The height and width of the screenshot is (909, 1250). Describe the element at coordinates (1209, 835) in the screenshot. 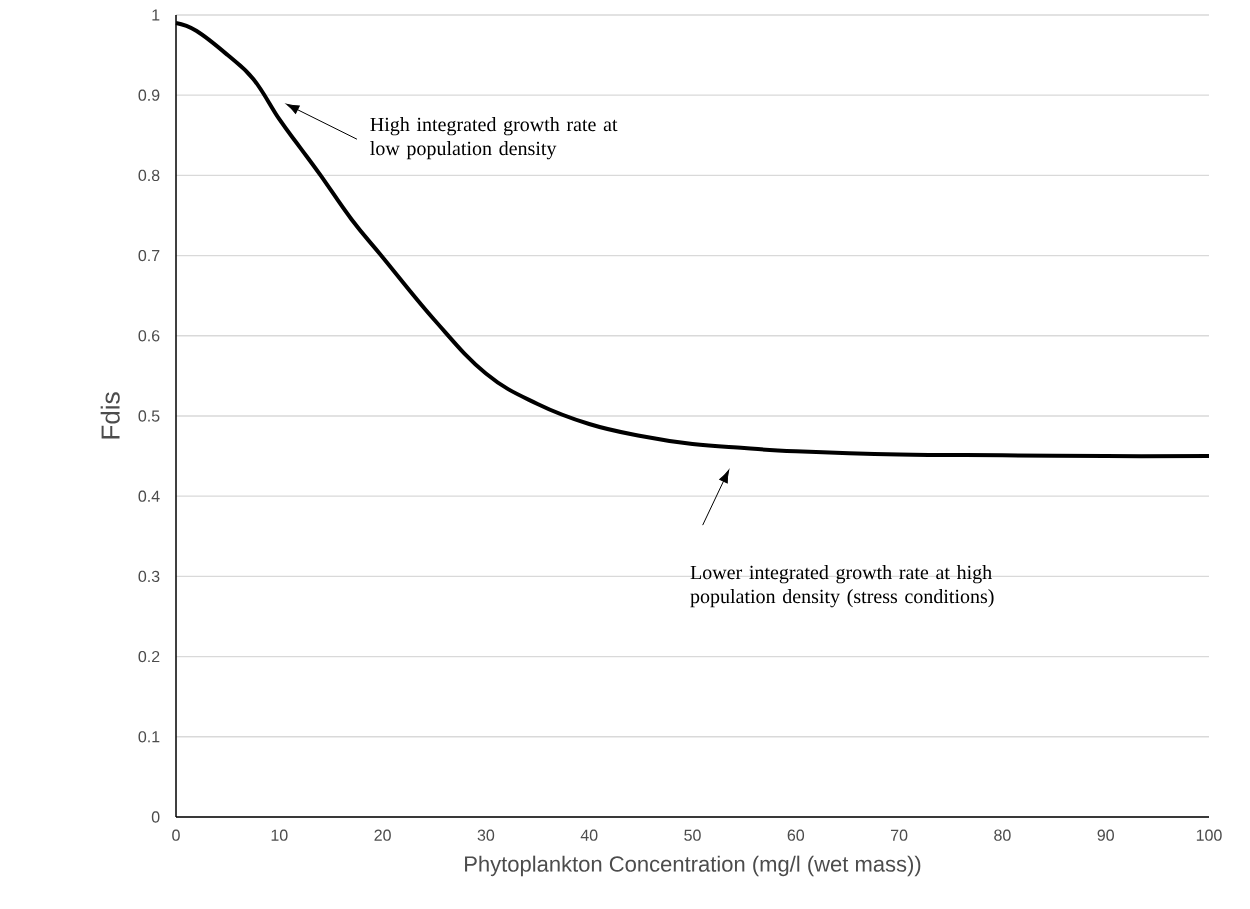

I see `x-tick-label: 100` at that location.